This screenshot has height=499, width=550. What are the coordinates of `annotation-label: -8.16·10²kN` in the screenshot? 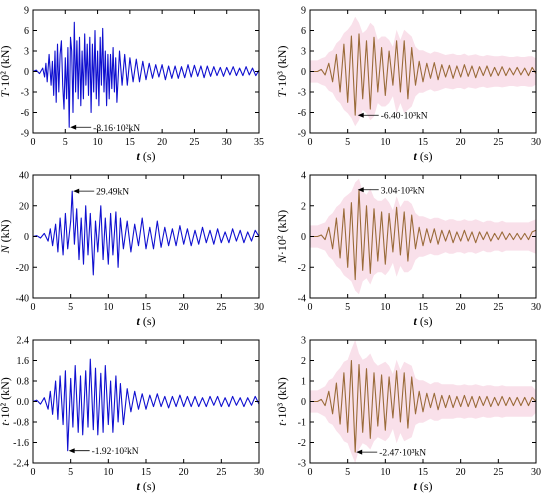 It's located at (116, 129).